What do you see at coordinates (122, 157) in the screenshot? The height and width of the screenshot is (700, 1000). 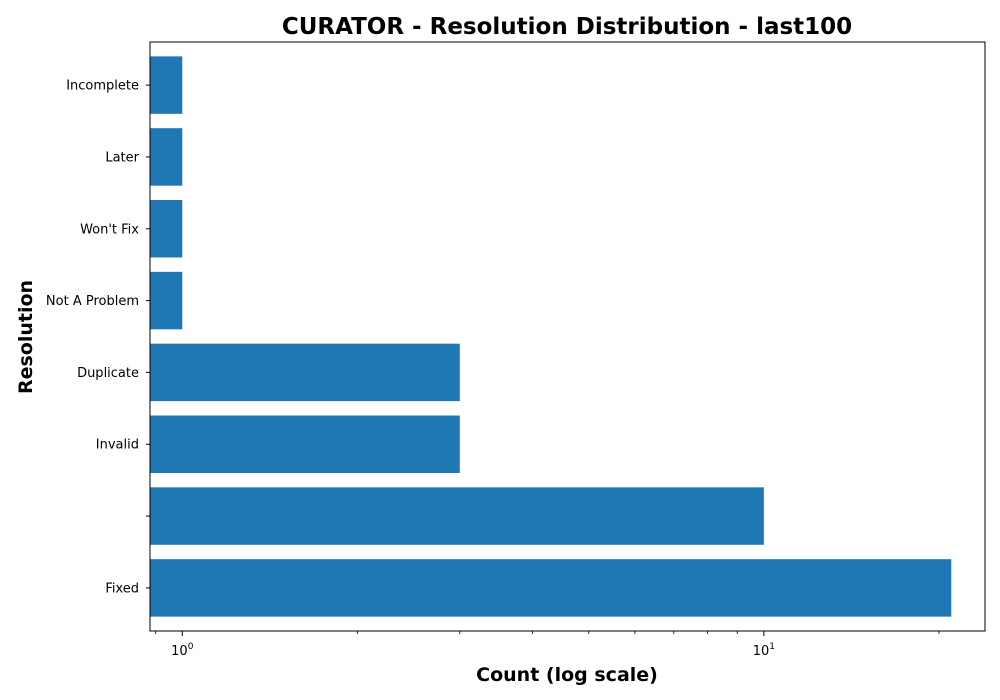 I see `y-tick-label: Later` at bounding box center [122, 157].